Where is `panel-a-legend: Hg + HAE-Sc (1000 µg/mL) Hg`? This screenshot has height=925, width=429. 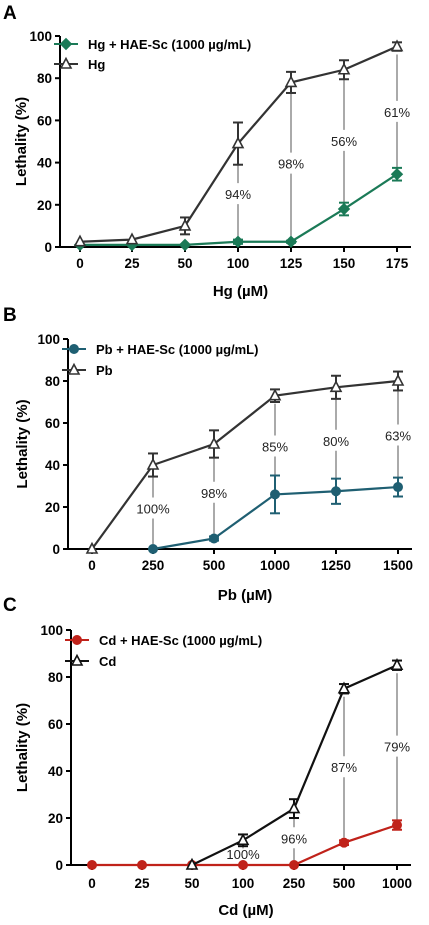
panel-a-legend: Hg + HAE-Sc (1000 µg/mL) Hg is located at coordinates (152, 54).